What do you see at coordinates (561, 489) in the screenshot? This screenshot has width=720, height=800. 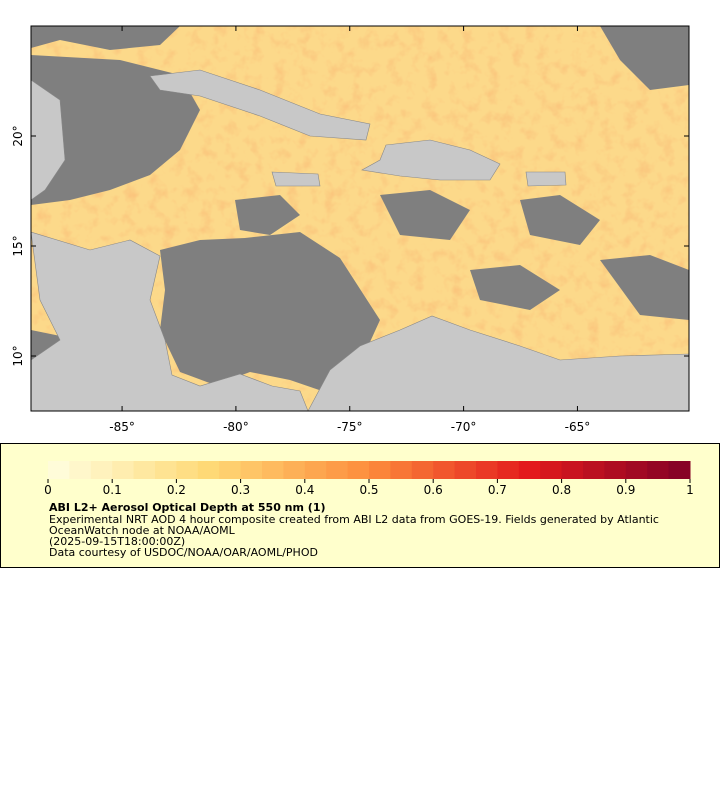 I see `colorbar-tick-label: 0.8` at bounding box center [561, 489].